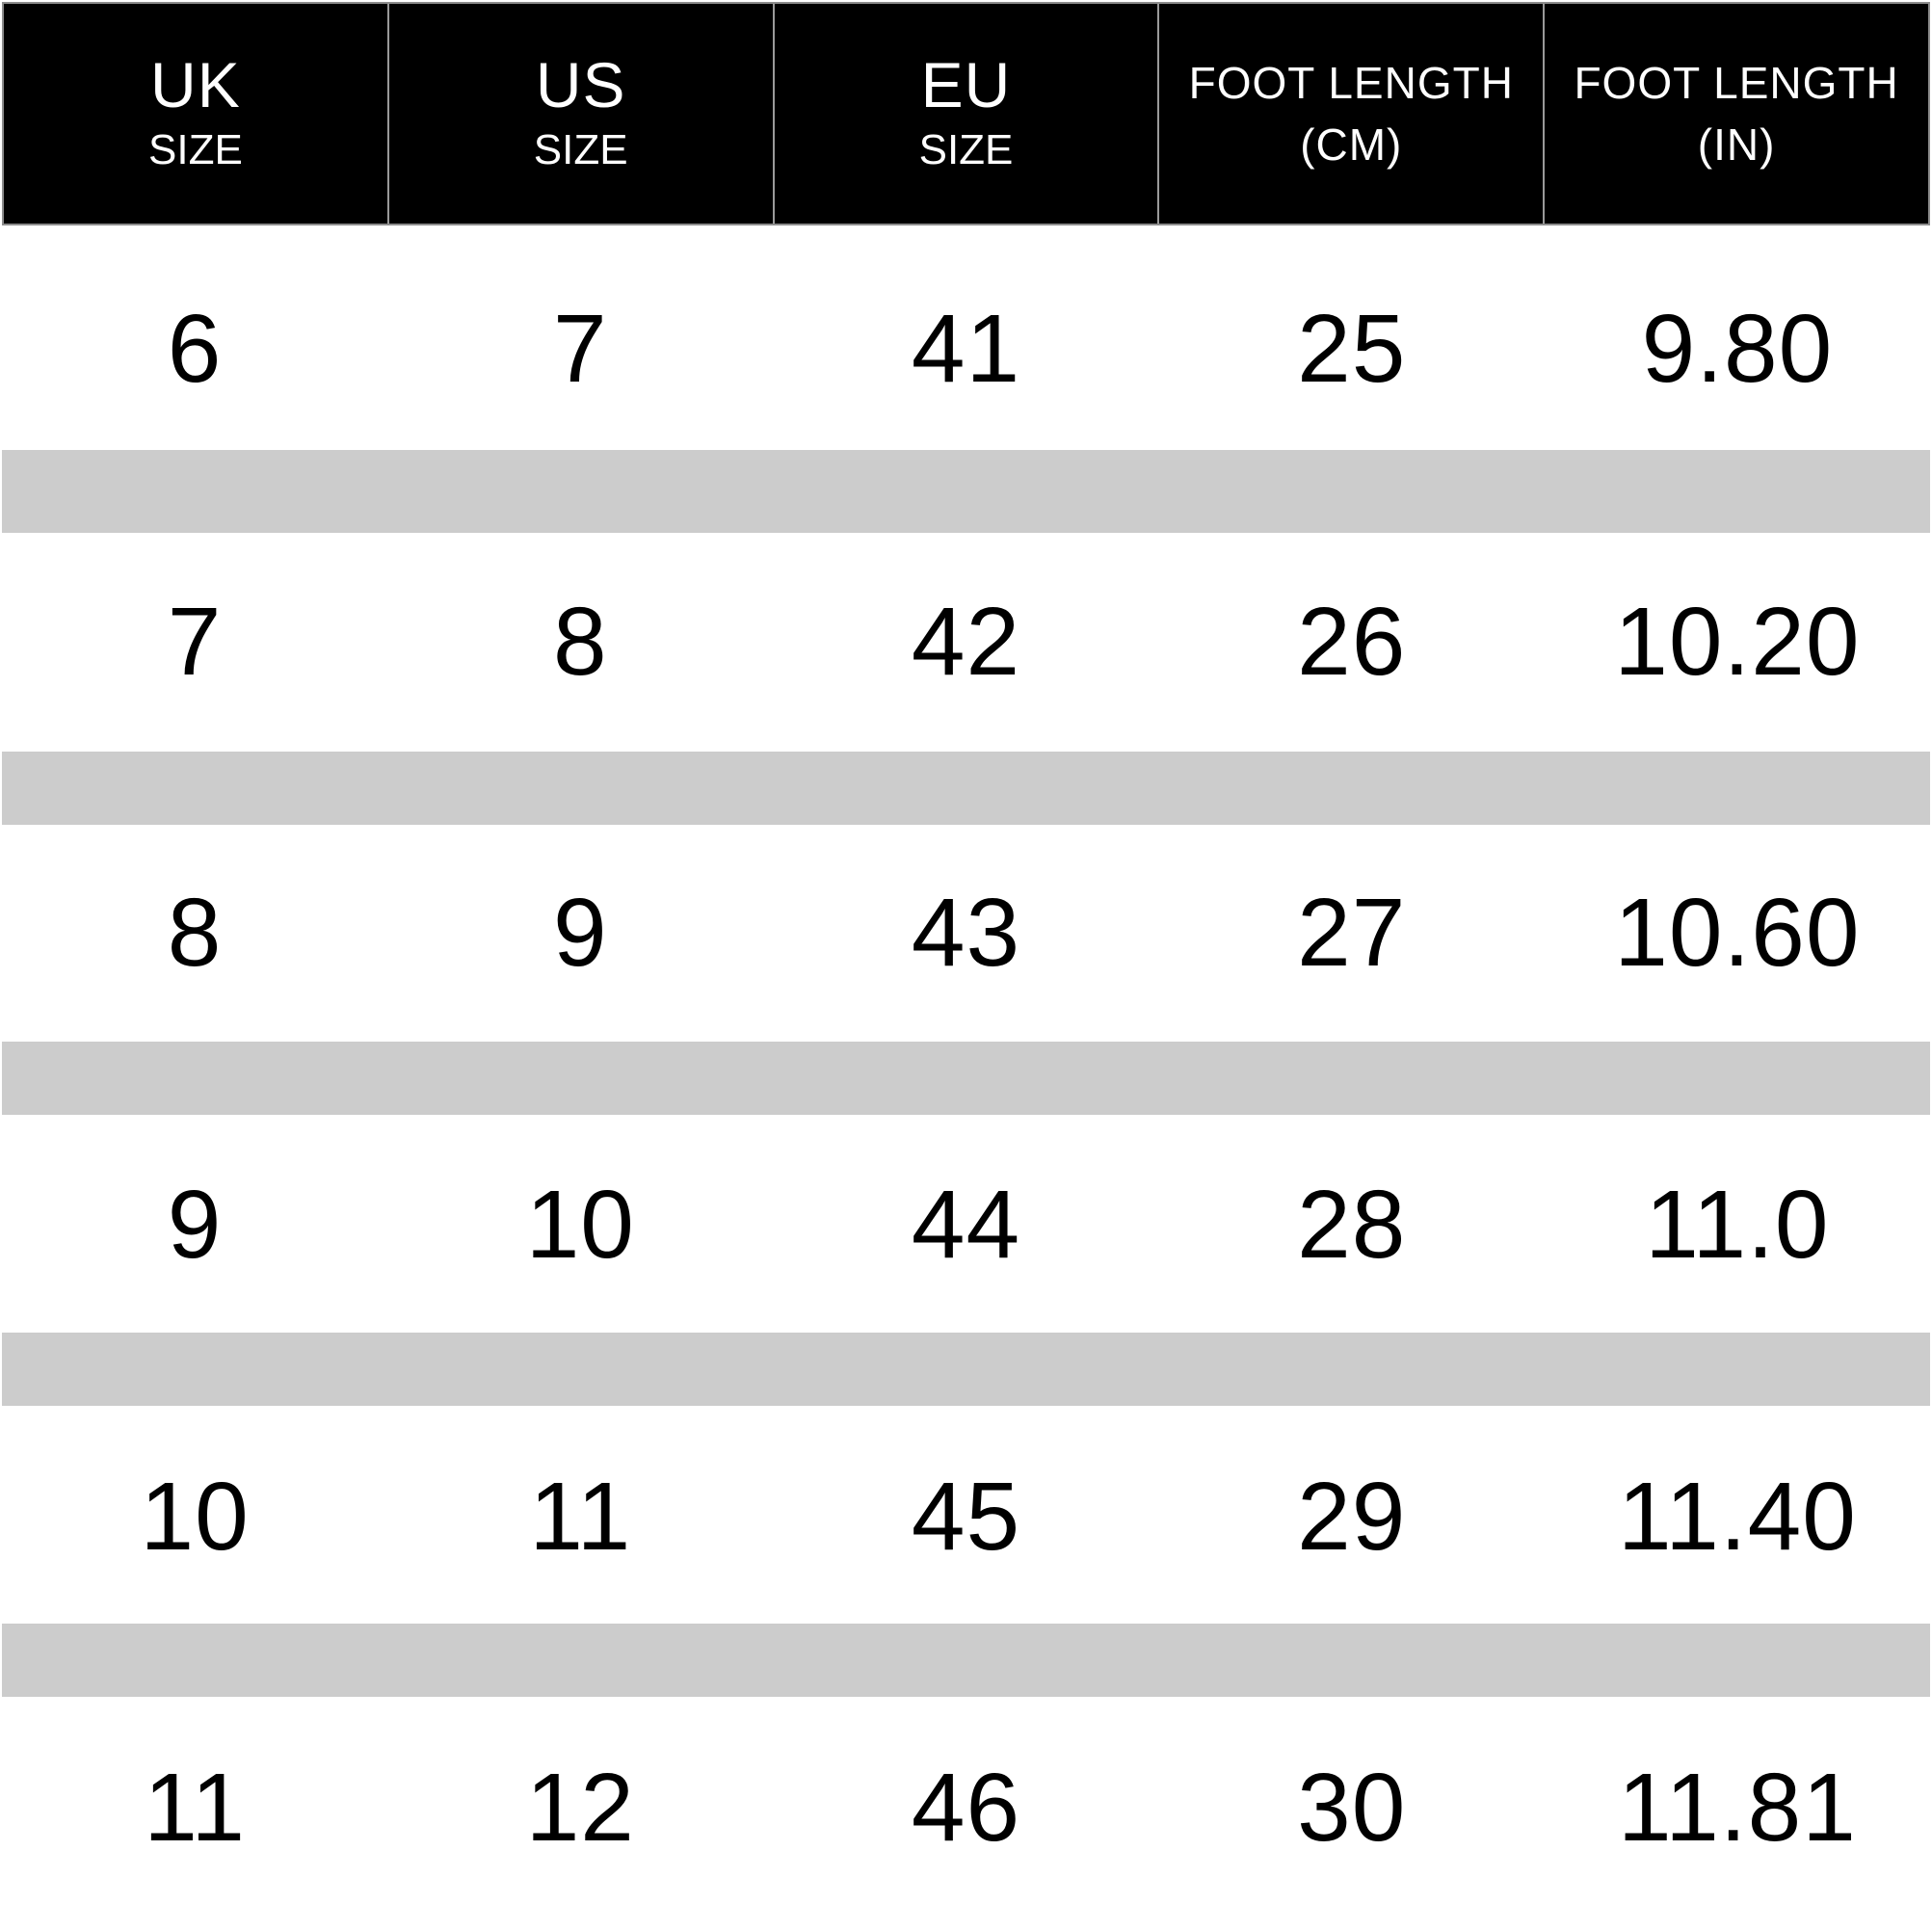 The width and height of the screenshot is (1932, 1930). What do you see at coordinates (580, 641) in the screenshot?
I see `us-size-cell: 8` at bounding box center [580, 641].